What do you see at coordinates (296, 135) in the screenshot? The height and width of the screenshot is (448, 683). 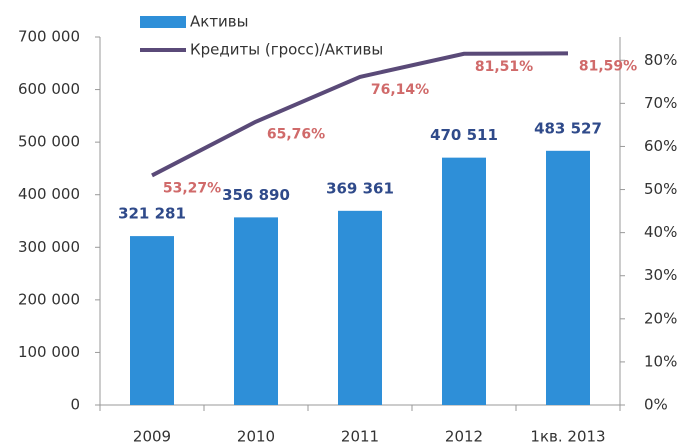 I see `line-value-label: 65,76%` at bounding box center [296, 135].